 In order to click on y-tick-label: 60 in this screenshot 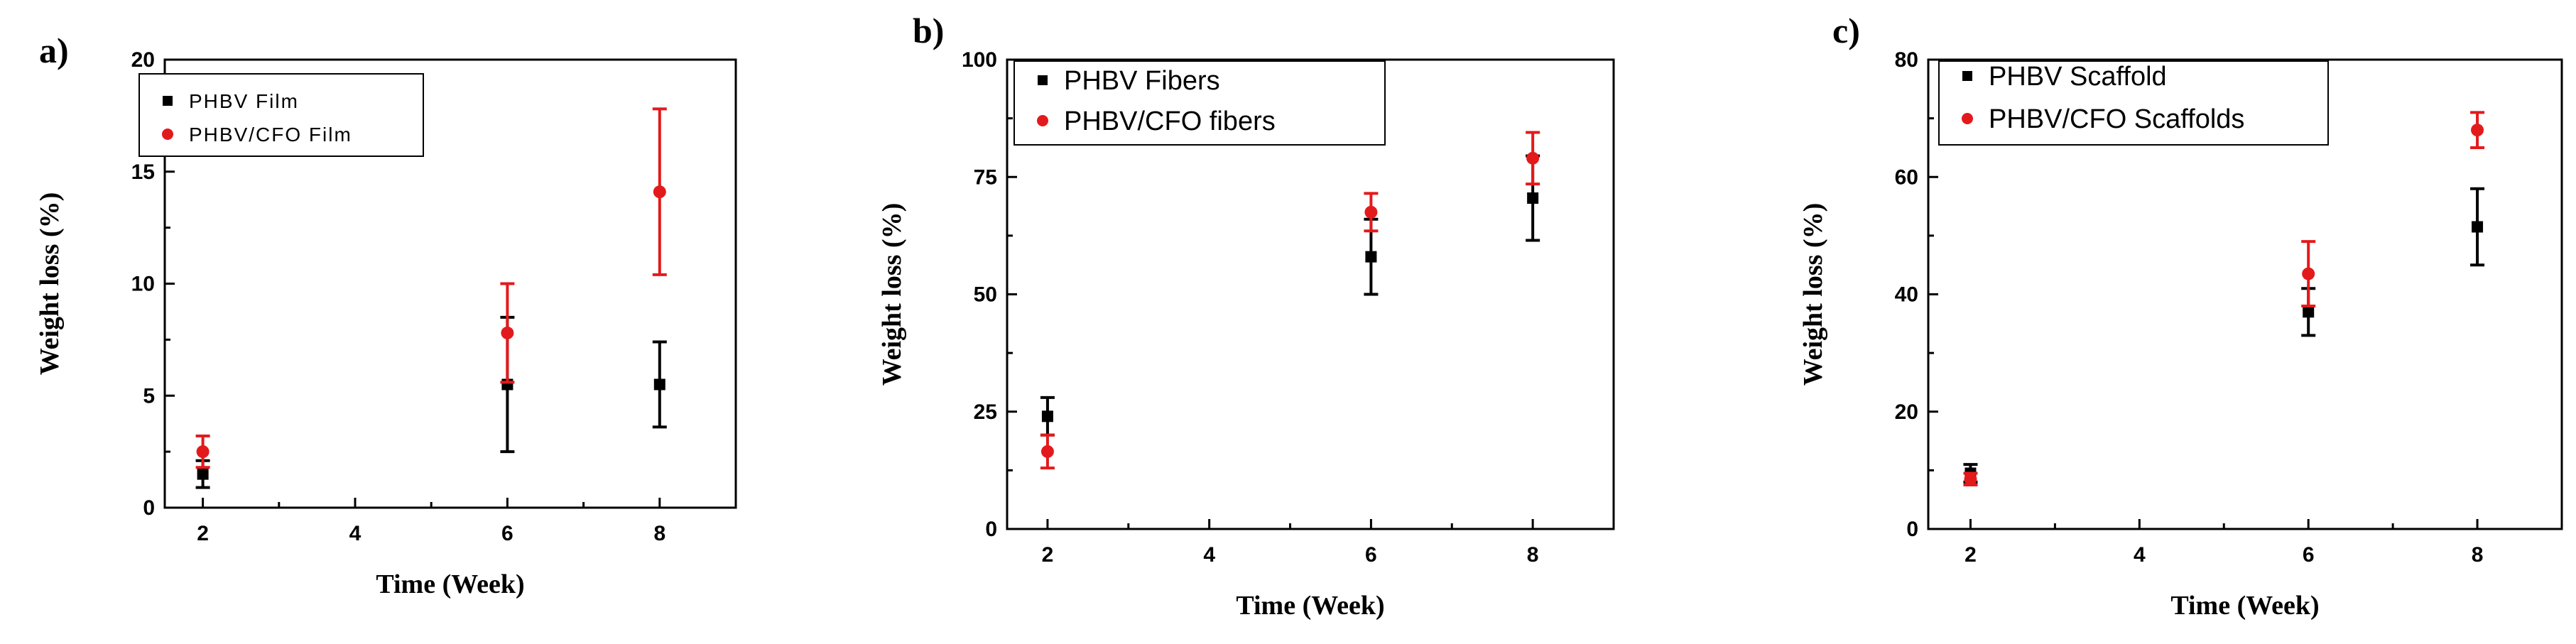, I will do `click(1907, 177)`.